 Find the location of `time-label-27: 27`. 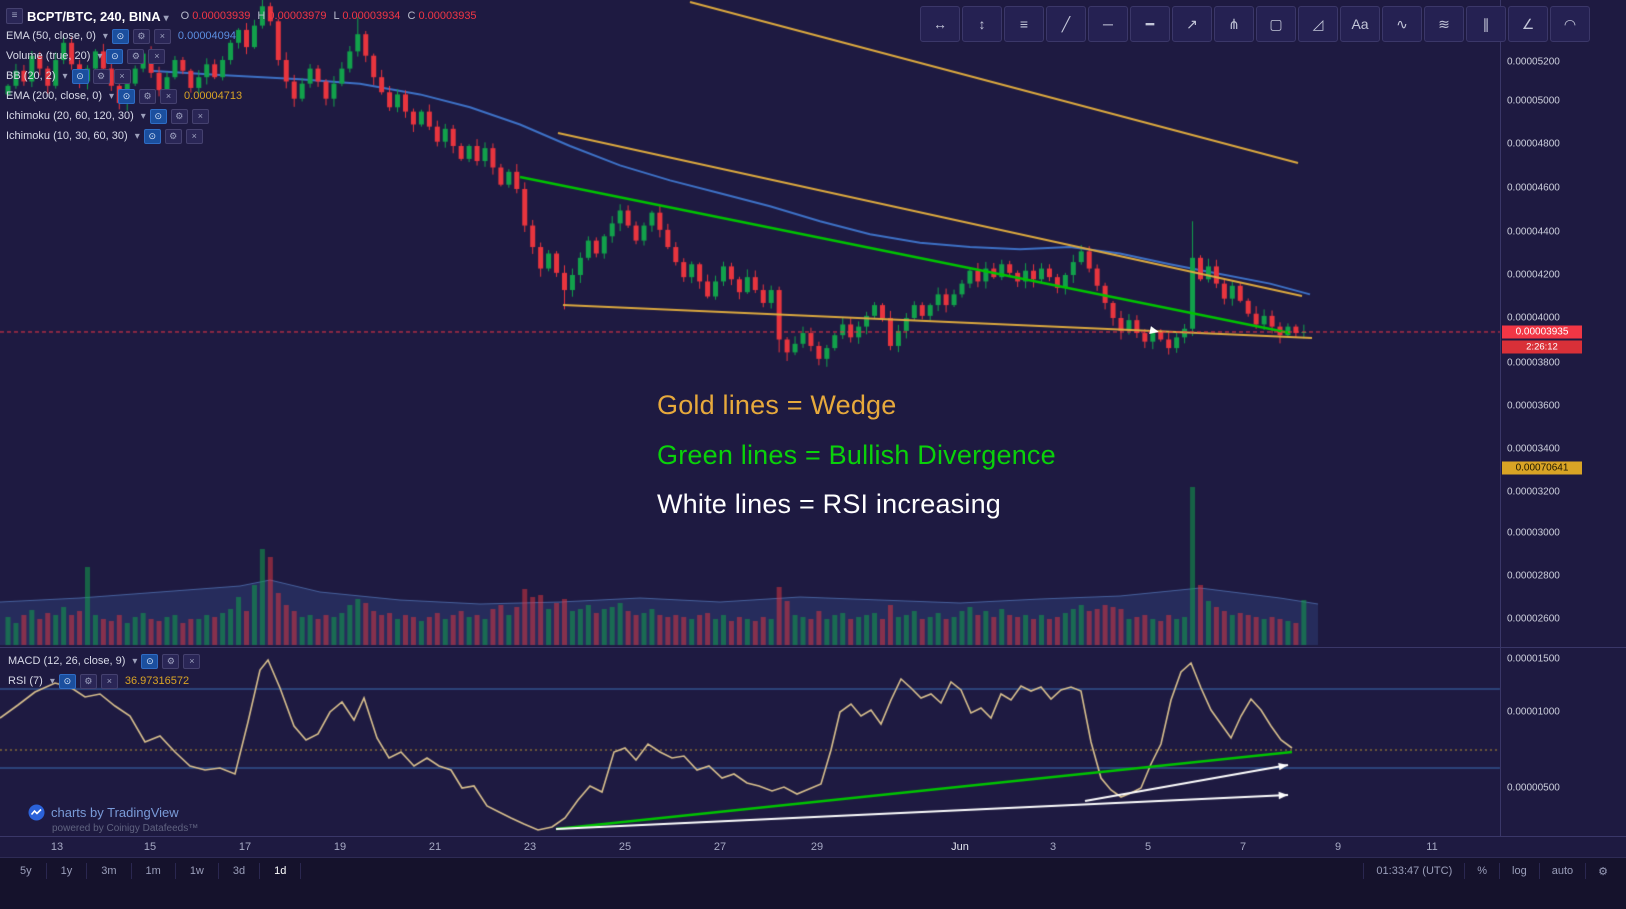

time-label-27: 27 is located at coordinates (720, 847).